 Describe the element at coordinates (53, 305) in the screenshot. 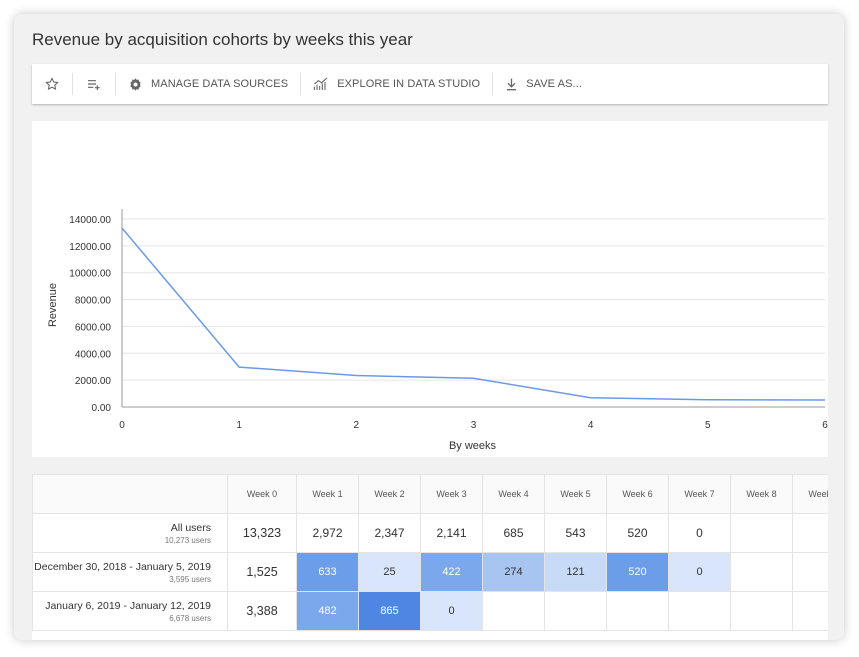

I see `y-axis-label: Revenue` at that location.